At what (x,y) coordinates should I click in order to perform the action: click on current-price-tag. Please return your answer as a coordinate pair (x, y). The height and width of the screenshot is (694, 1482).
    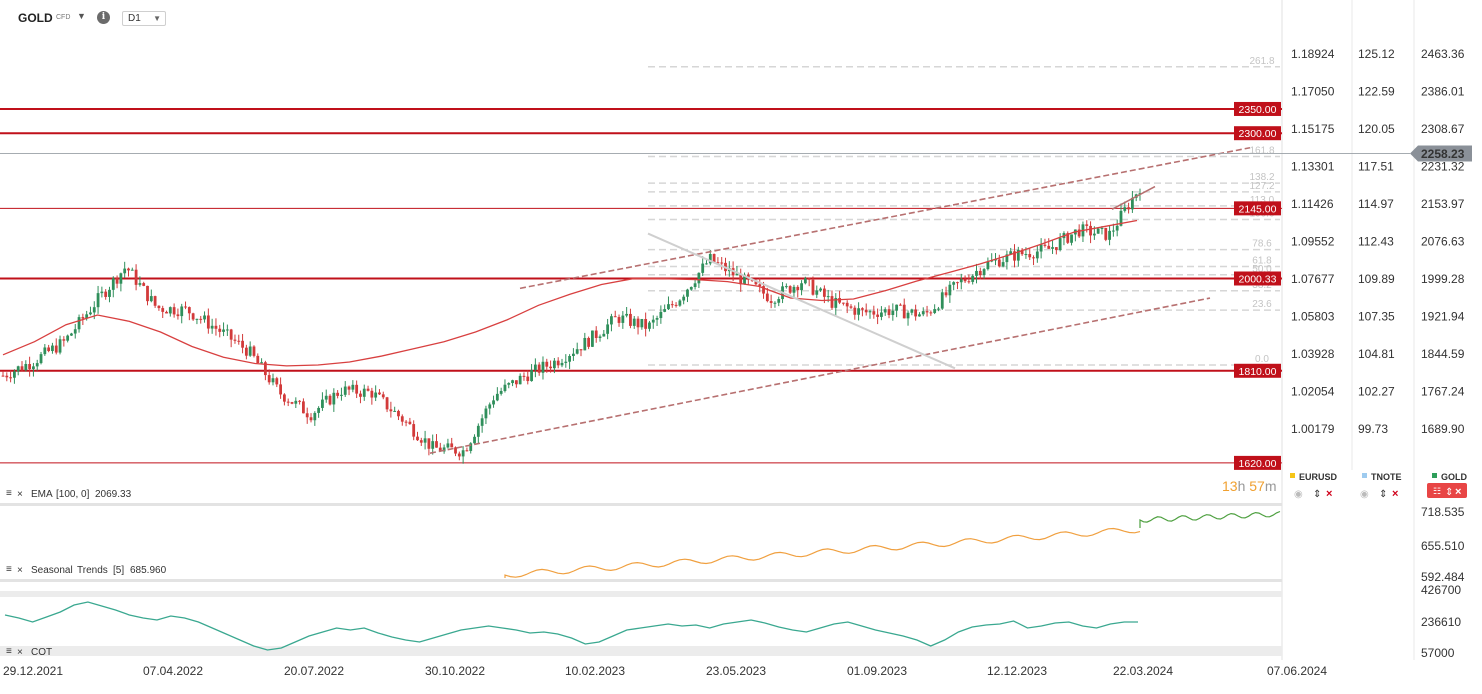
    Looking at the image, I should click on (1441, 153).